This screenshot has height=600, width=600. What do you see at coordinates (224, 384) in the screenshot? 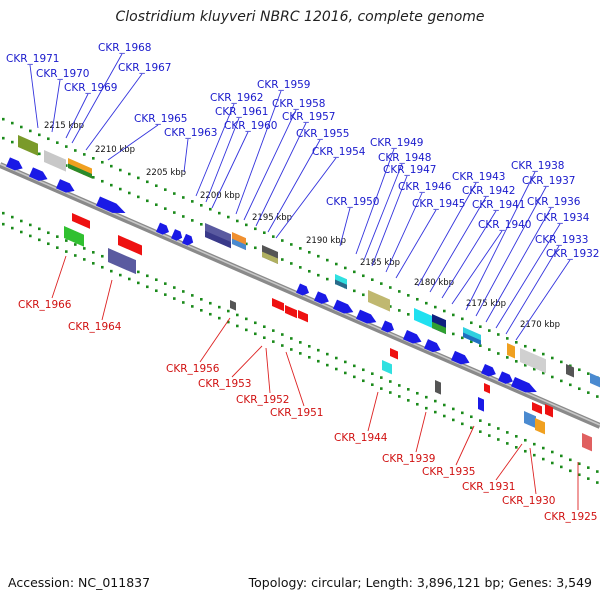
I see `reverse-gene-label: CKR_1953` at bounding box center [224, 384].